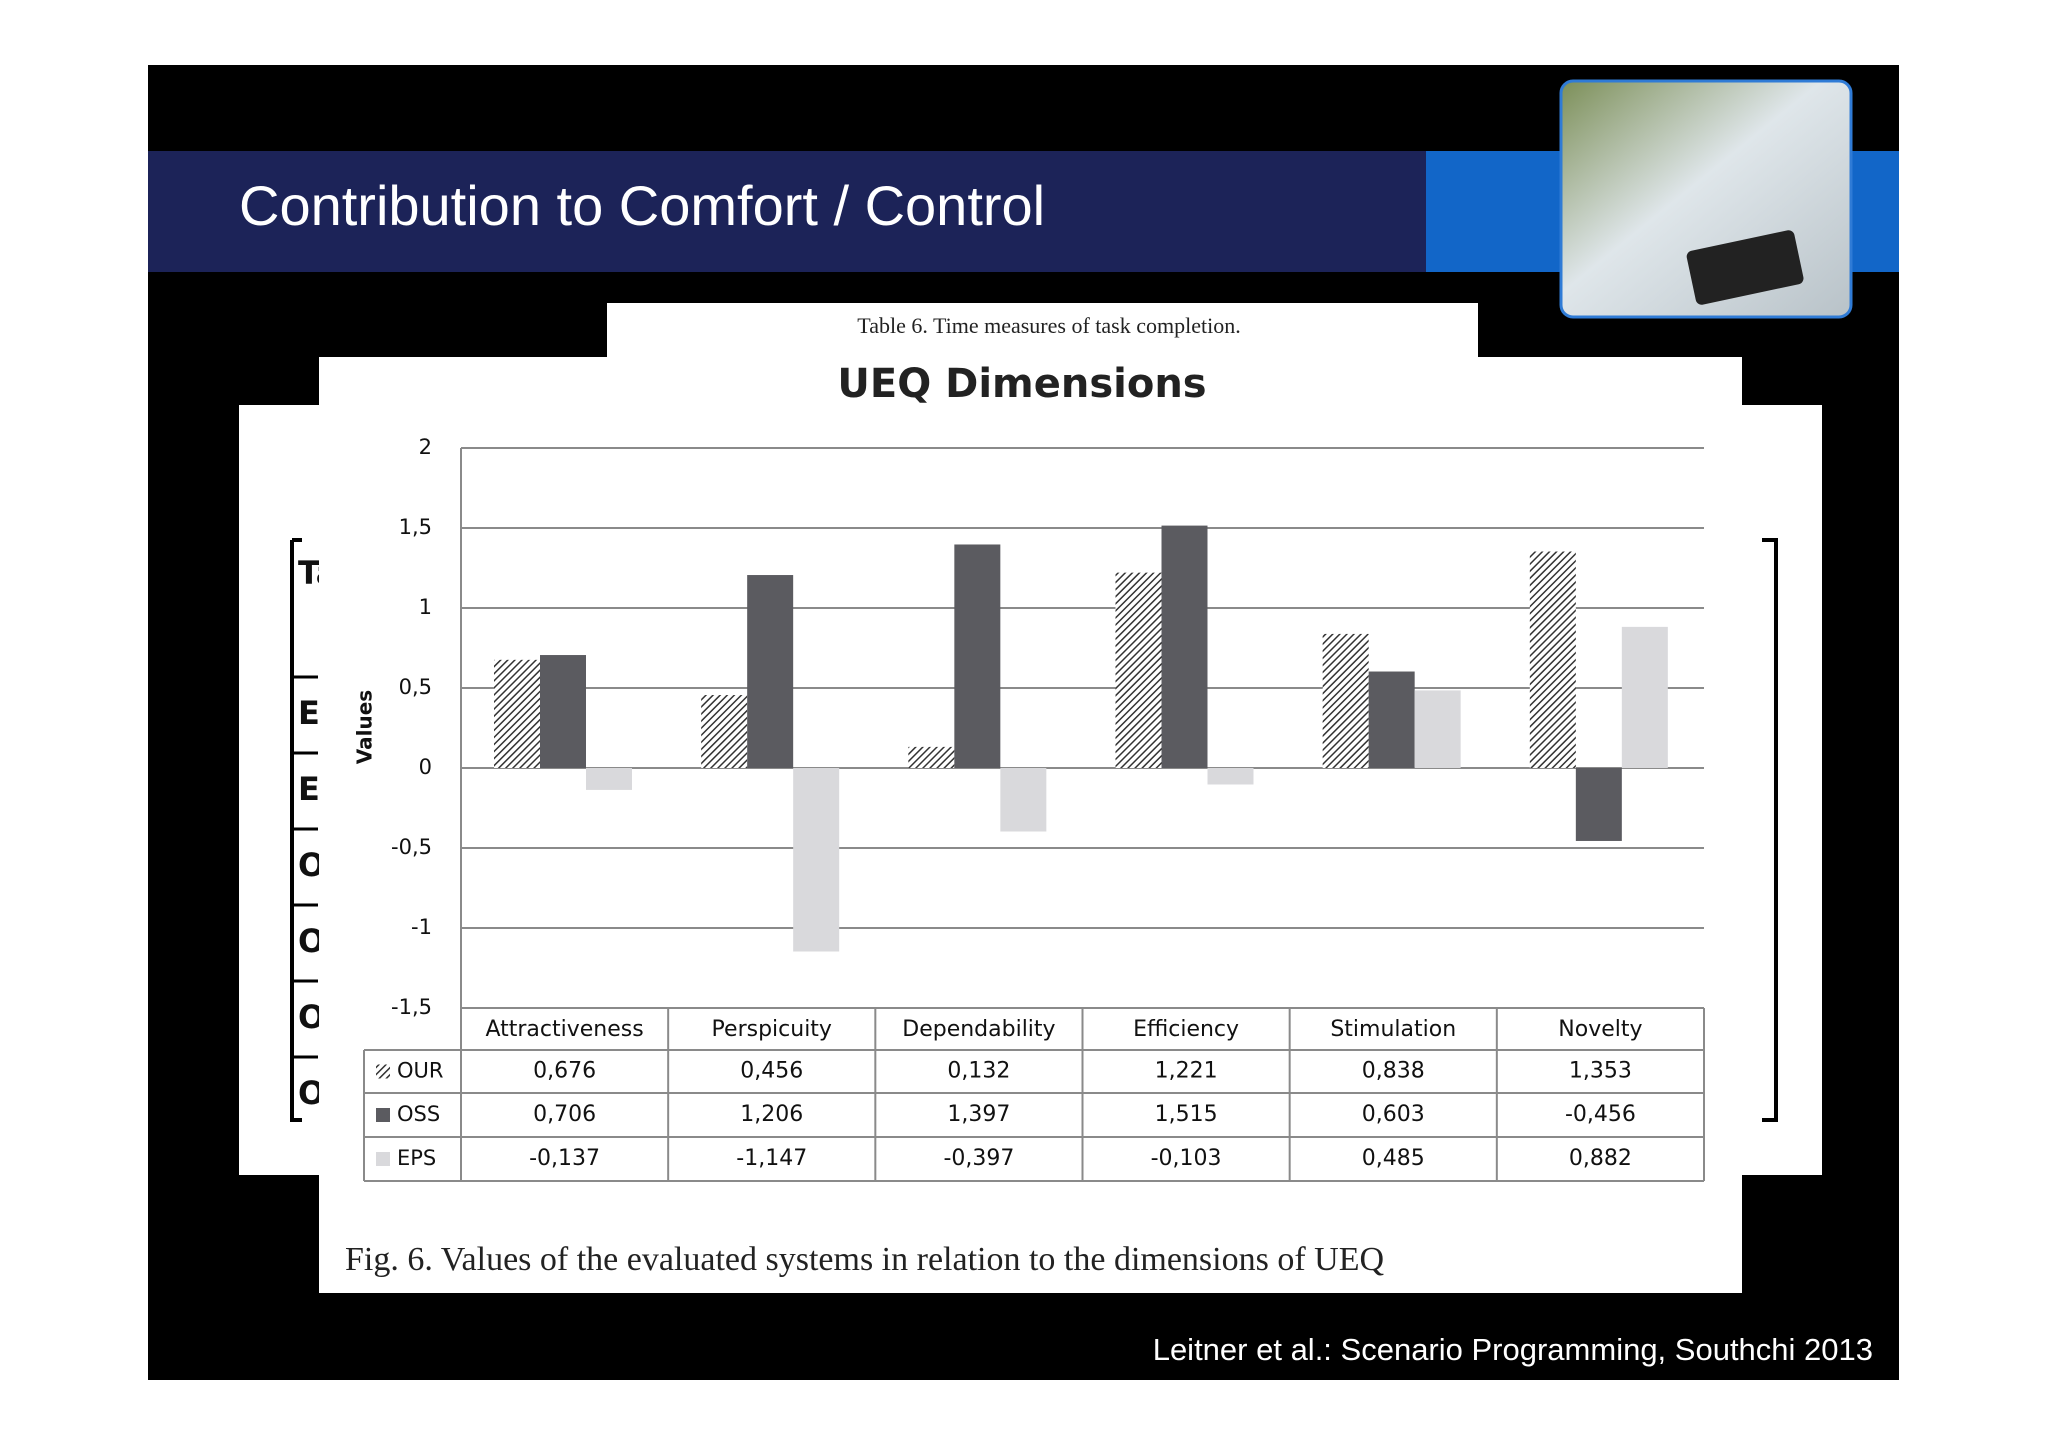 This screenshot has height=1448, width=2048. Describe the element at coordinates (564, 1071) in the screenshot. I see `data-label: 0,676` at that location.